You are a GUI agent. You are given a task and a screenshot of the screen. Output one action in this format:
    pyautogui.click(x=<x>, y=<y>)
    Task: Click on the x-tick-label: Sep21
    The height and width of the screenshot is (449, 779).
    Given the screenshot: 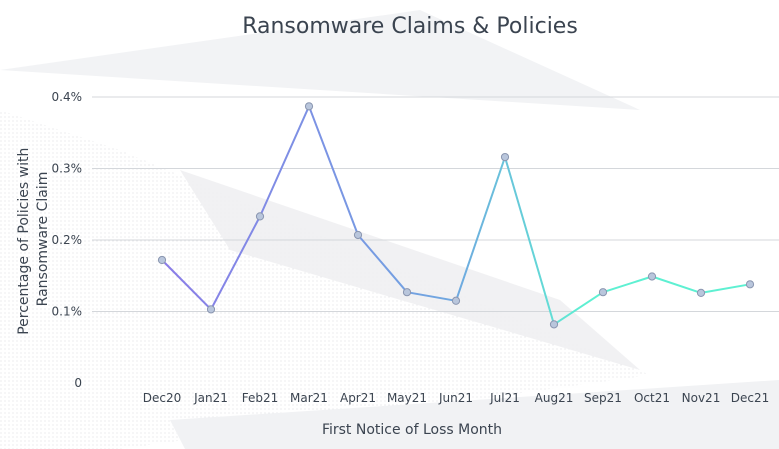 What is the action you would take?
    pyautogui.click(x=603, y=398)
    